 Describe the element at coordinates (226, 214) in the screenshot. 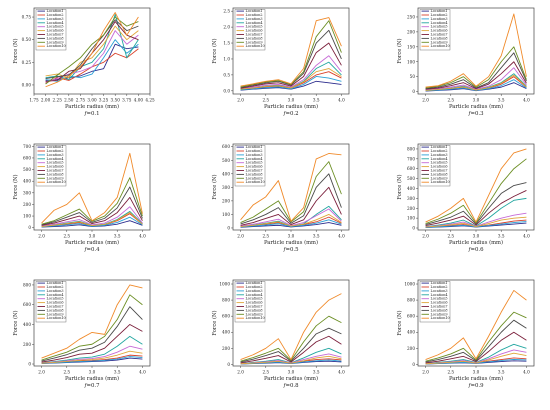

I see `y-tick-label: 100` at that location.